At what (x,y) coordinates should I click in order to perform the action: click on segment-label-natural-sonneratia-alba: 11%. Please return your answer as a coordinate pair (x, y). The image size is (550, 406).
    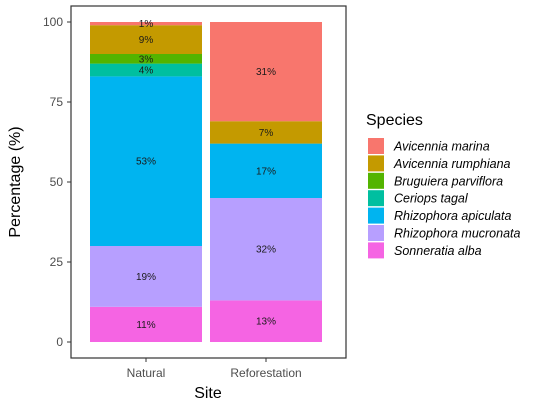
    Looking at the image, I should click on (145, 325).